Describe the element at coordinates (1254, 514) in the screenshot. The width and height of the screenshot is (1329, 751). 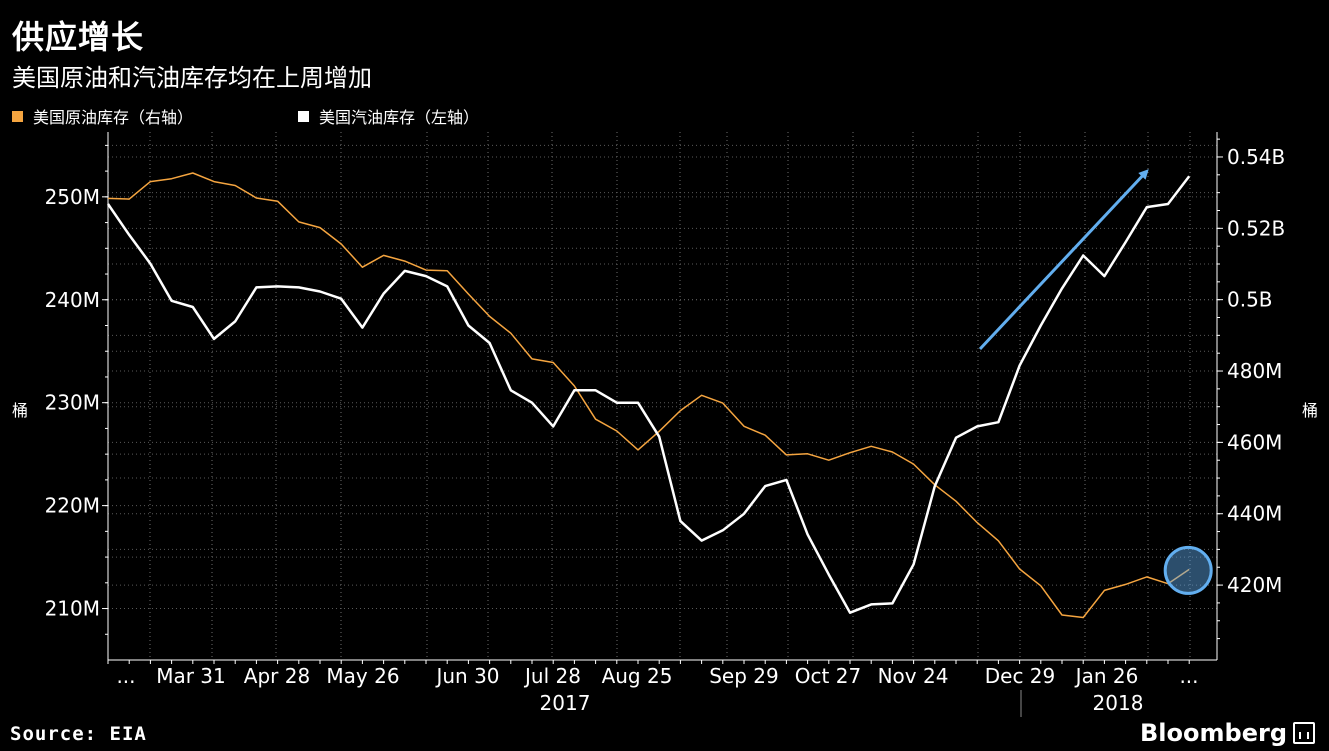
I see `right-axis-tick-label: 440M` at that location.